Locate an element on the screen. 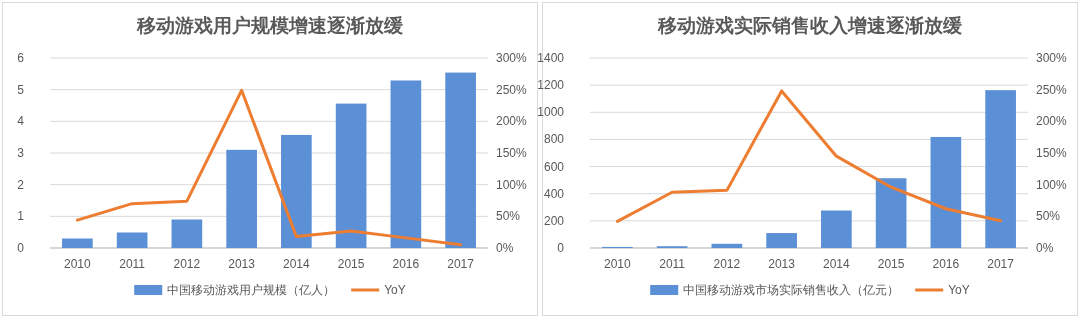  y-tick-label: 800 is located at coordinates (554, 139).